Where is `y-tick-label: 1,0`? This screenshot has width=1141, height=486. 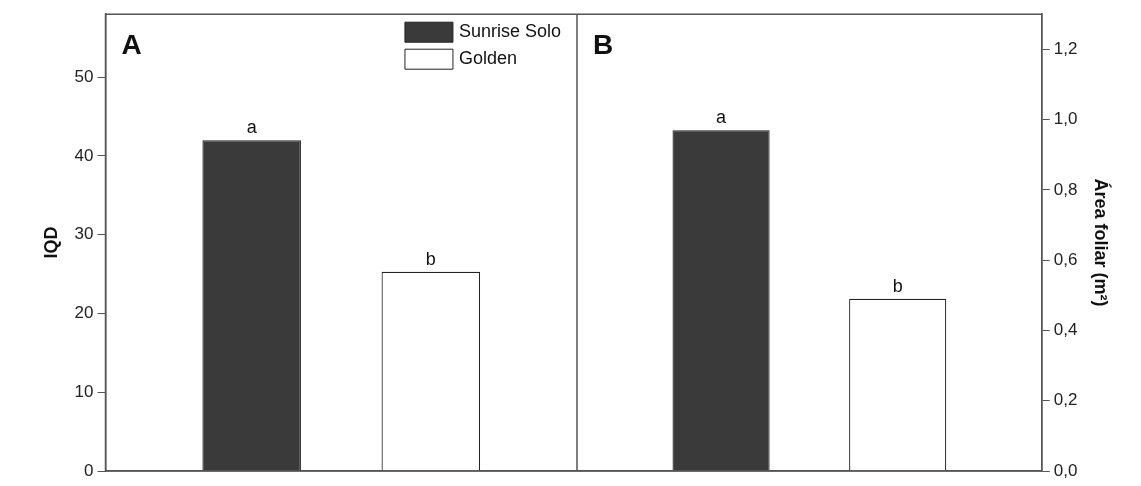 y-tick-label: 1,0 is located at coordinates (1065, 119).